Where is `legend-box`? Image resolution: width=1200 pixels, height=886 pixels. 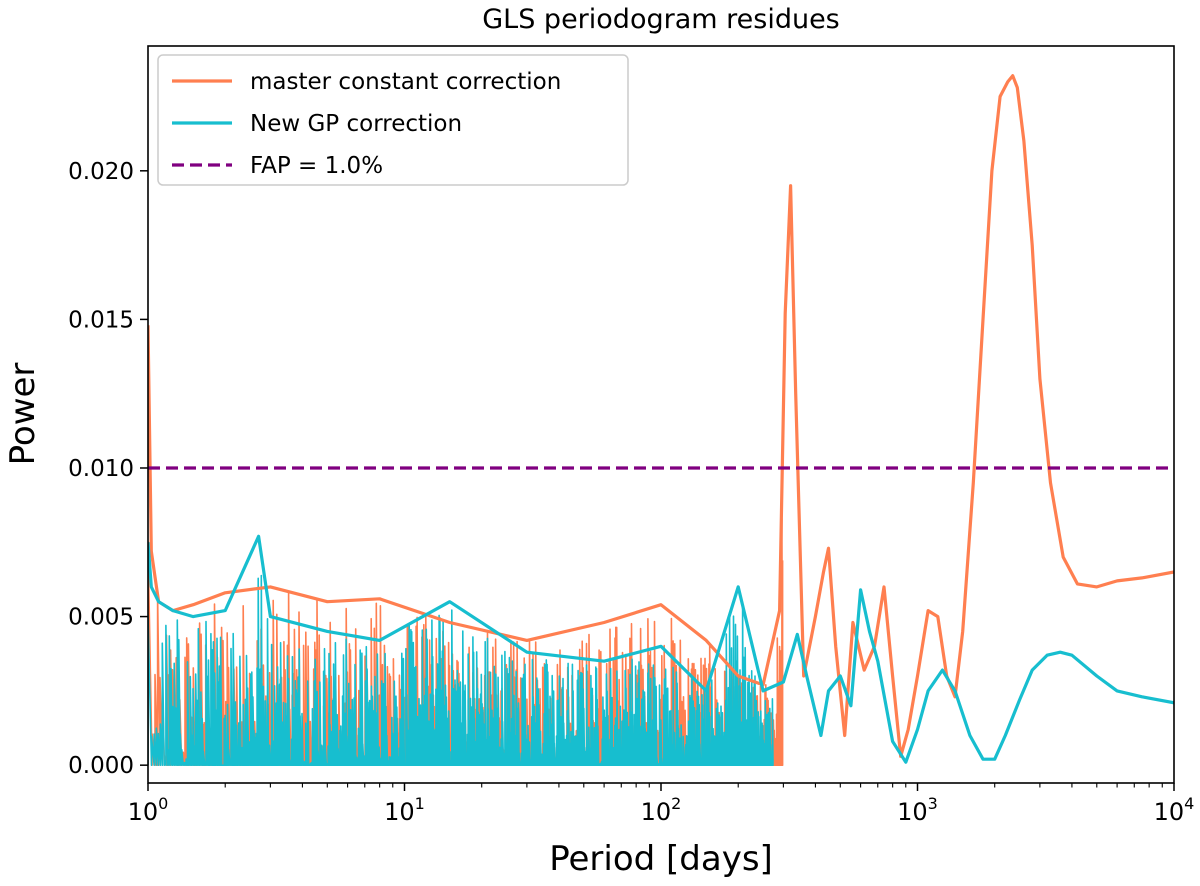
legend-box is located at coordinates (393, 120).